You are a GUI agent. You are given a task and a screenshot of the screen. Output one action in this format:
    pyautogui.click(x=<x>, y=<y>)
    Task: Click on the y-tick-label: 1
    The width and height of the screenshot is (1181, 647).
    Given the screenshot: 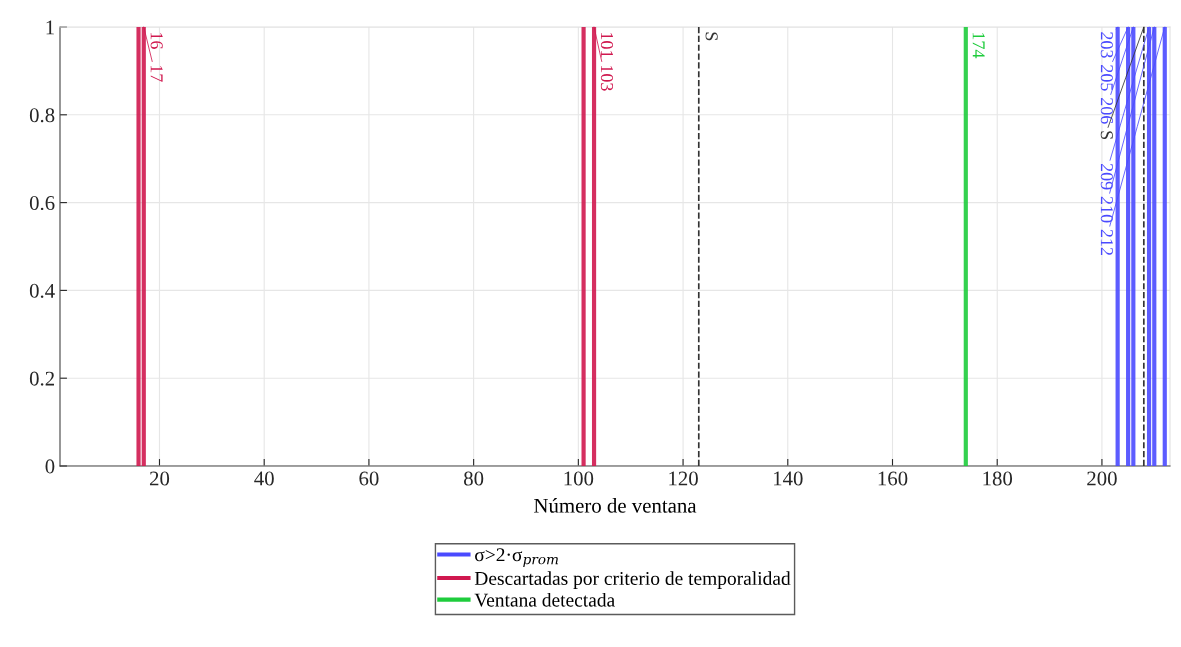 What is the action you would take?
    pyautogui.click(x=50, y=27)
    